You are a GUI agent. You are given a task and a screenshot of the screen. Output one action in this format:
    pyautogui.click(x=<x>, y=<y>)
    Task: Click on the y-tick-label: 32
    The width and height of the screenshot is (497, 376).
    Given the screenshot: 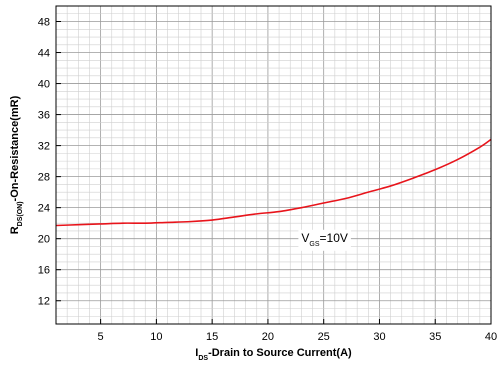 What is the action you would take?
    pyautogui.click(x=44, y=147)
    